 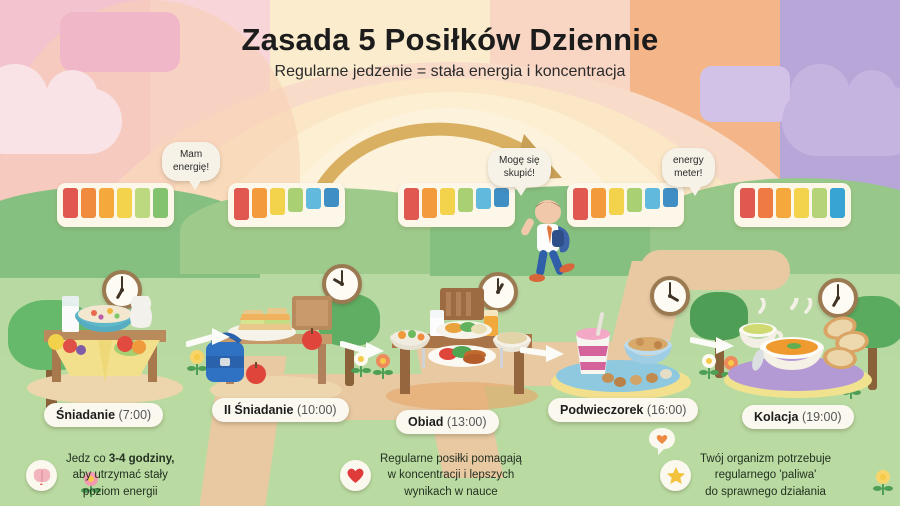 What do you see at coordinates (548, 241) in the screenshot?
I see `running-schoolboy-icon` at bounding box center [548, 241].